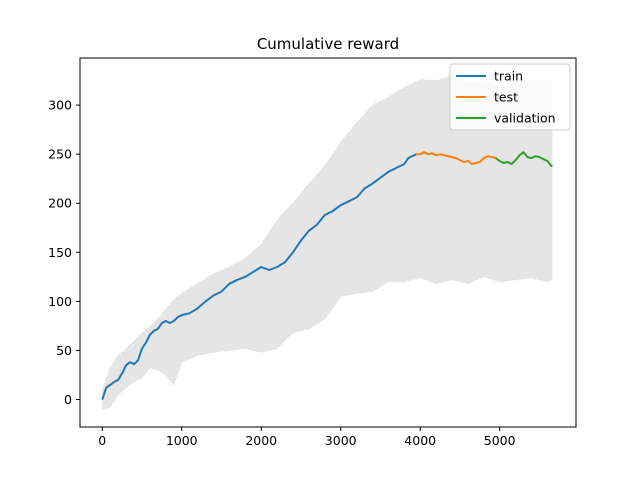  Describe the element at coordinates (508, 76) in the screenshot. I see `legend-label-train: train` at that location.